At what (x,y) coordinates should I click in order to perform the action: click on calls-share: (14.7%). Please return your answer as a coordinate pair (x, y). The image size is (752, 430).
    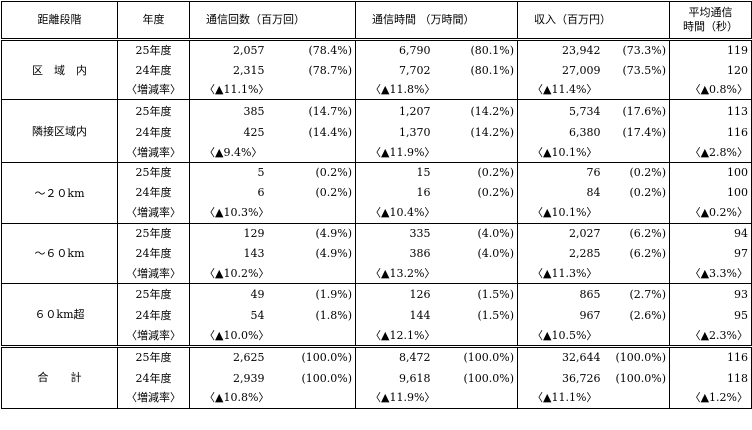
    Looking at the image, I should click on (311, 111).